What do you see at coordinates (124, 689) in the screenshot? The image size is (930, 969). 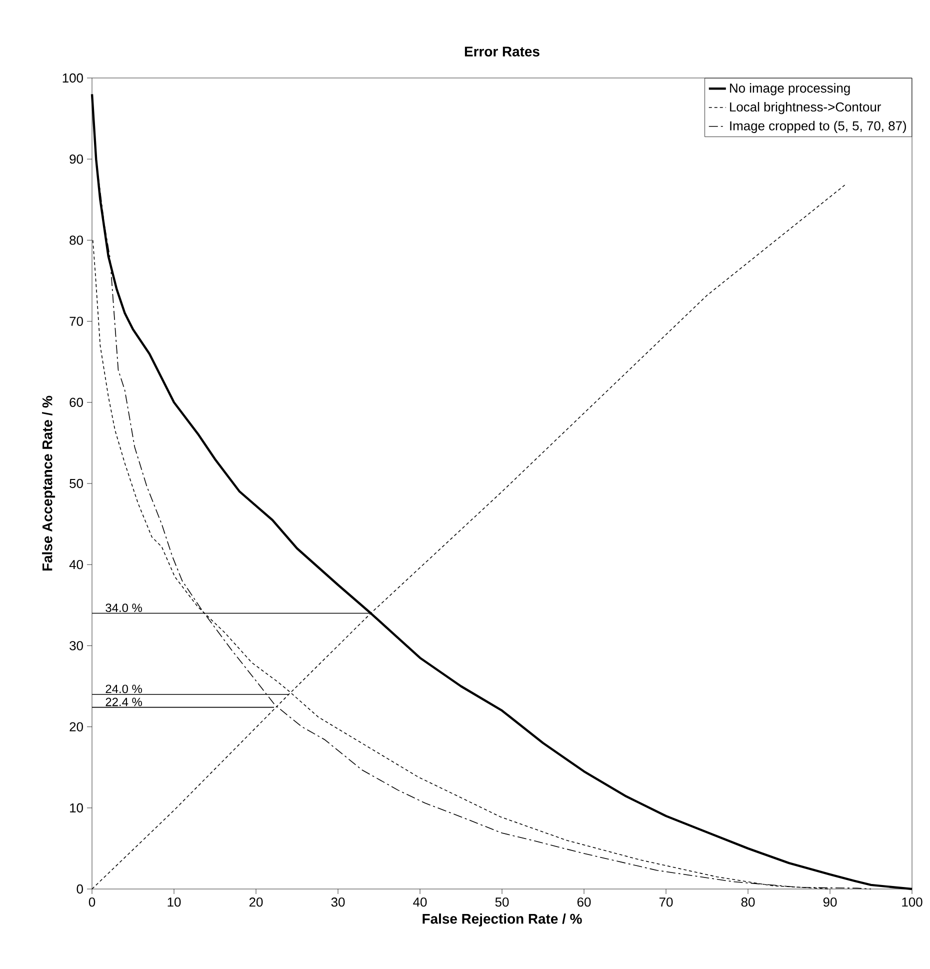 I see `annotation: 24.0 %` at bounding box center [124, 689].